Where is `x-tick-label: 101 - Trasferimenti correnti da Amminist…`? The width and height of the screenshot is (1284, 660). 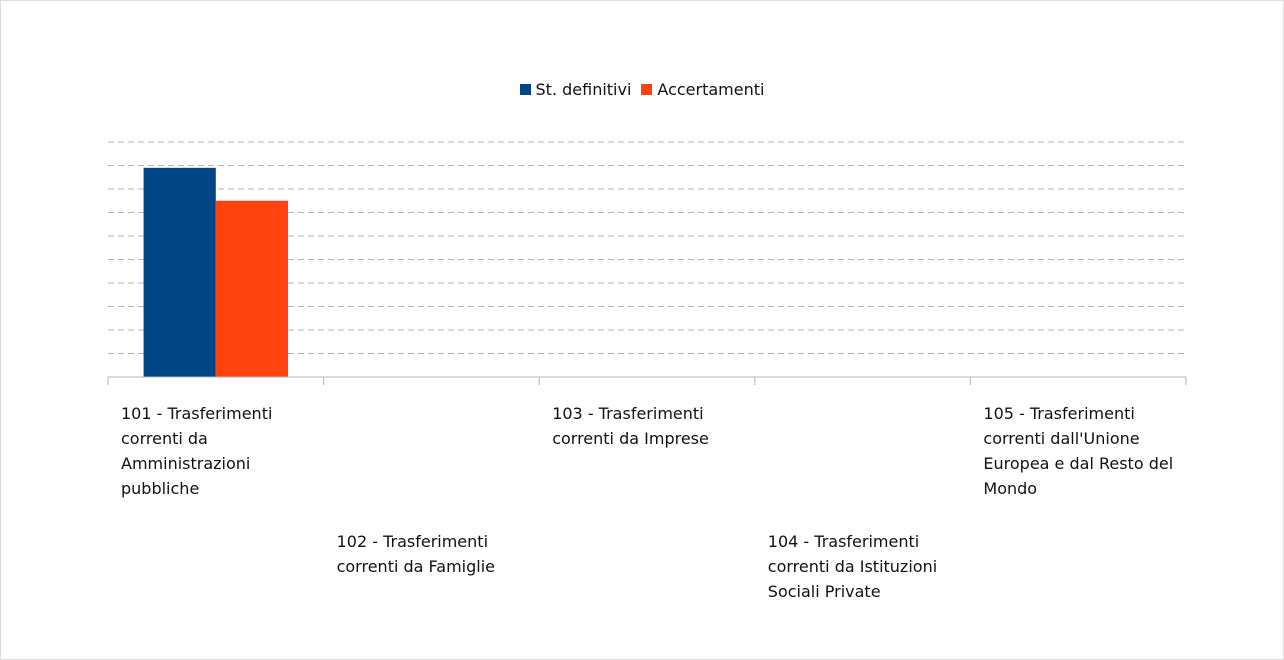 x-tick-label: 101 - Trasferimenti correnti da Amminist… is located at coordinates (197, 451).